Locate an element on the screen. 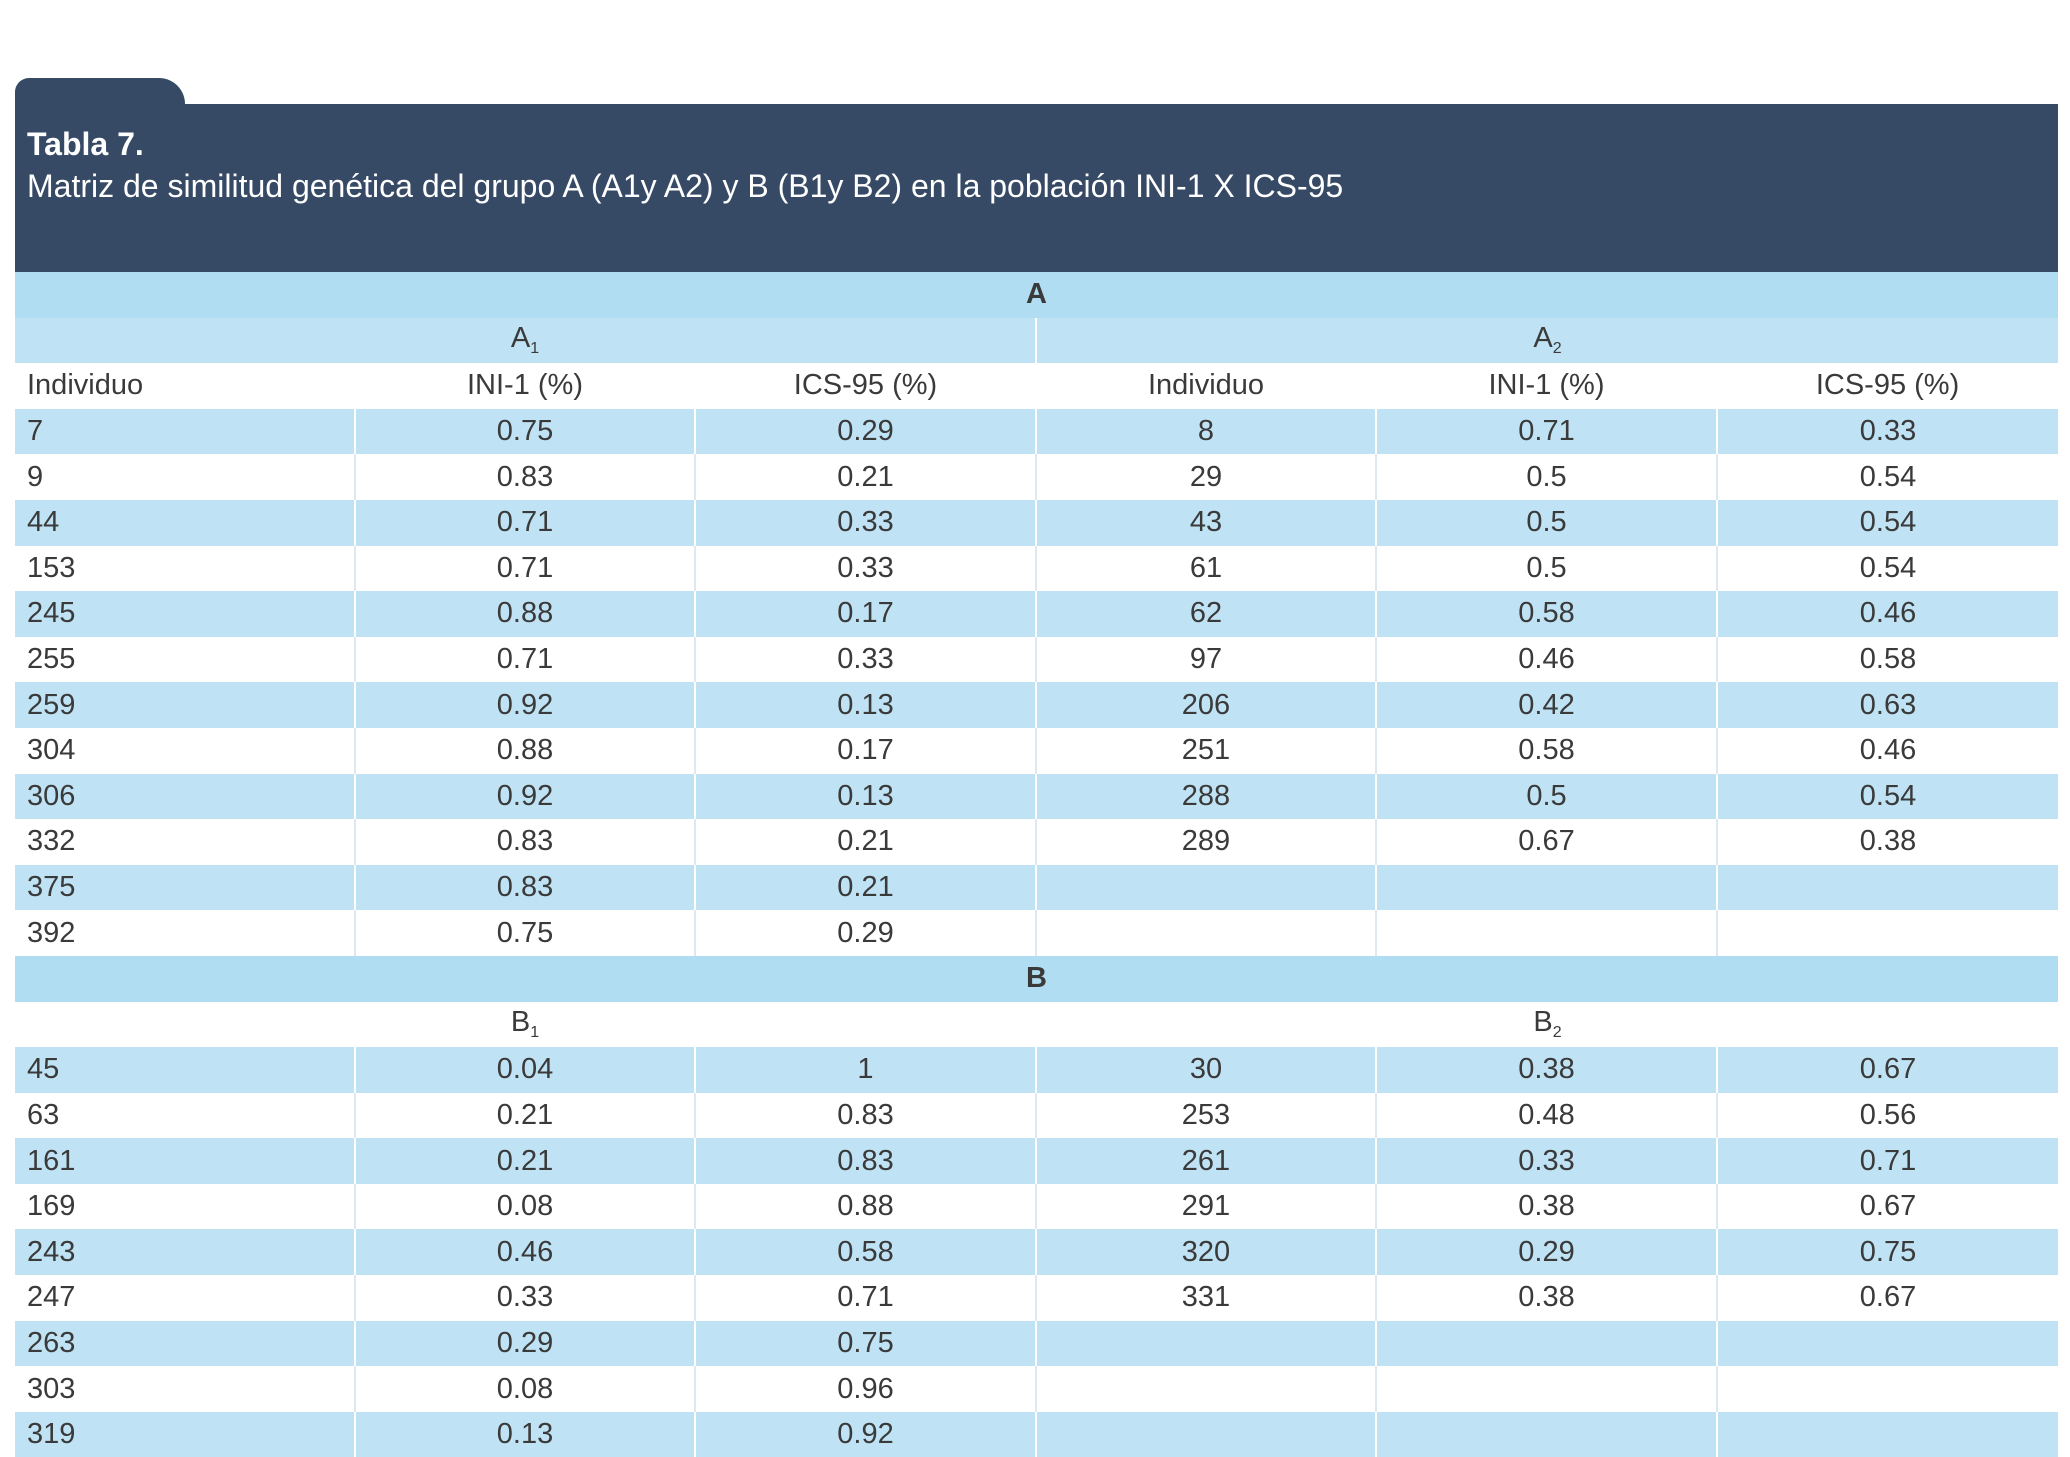  table-cell: 0.92 is located at coordinates (524, 796).